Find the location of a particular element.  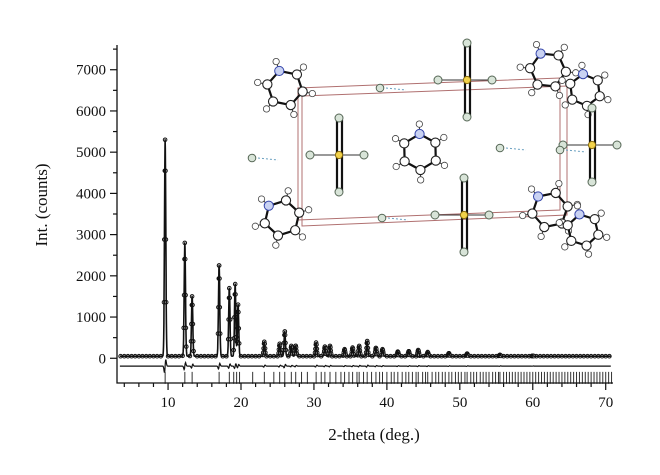

difference-curve is located at coordinates (365, 366).